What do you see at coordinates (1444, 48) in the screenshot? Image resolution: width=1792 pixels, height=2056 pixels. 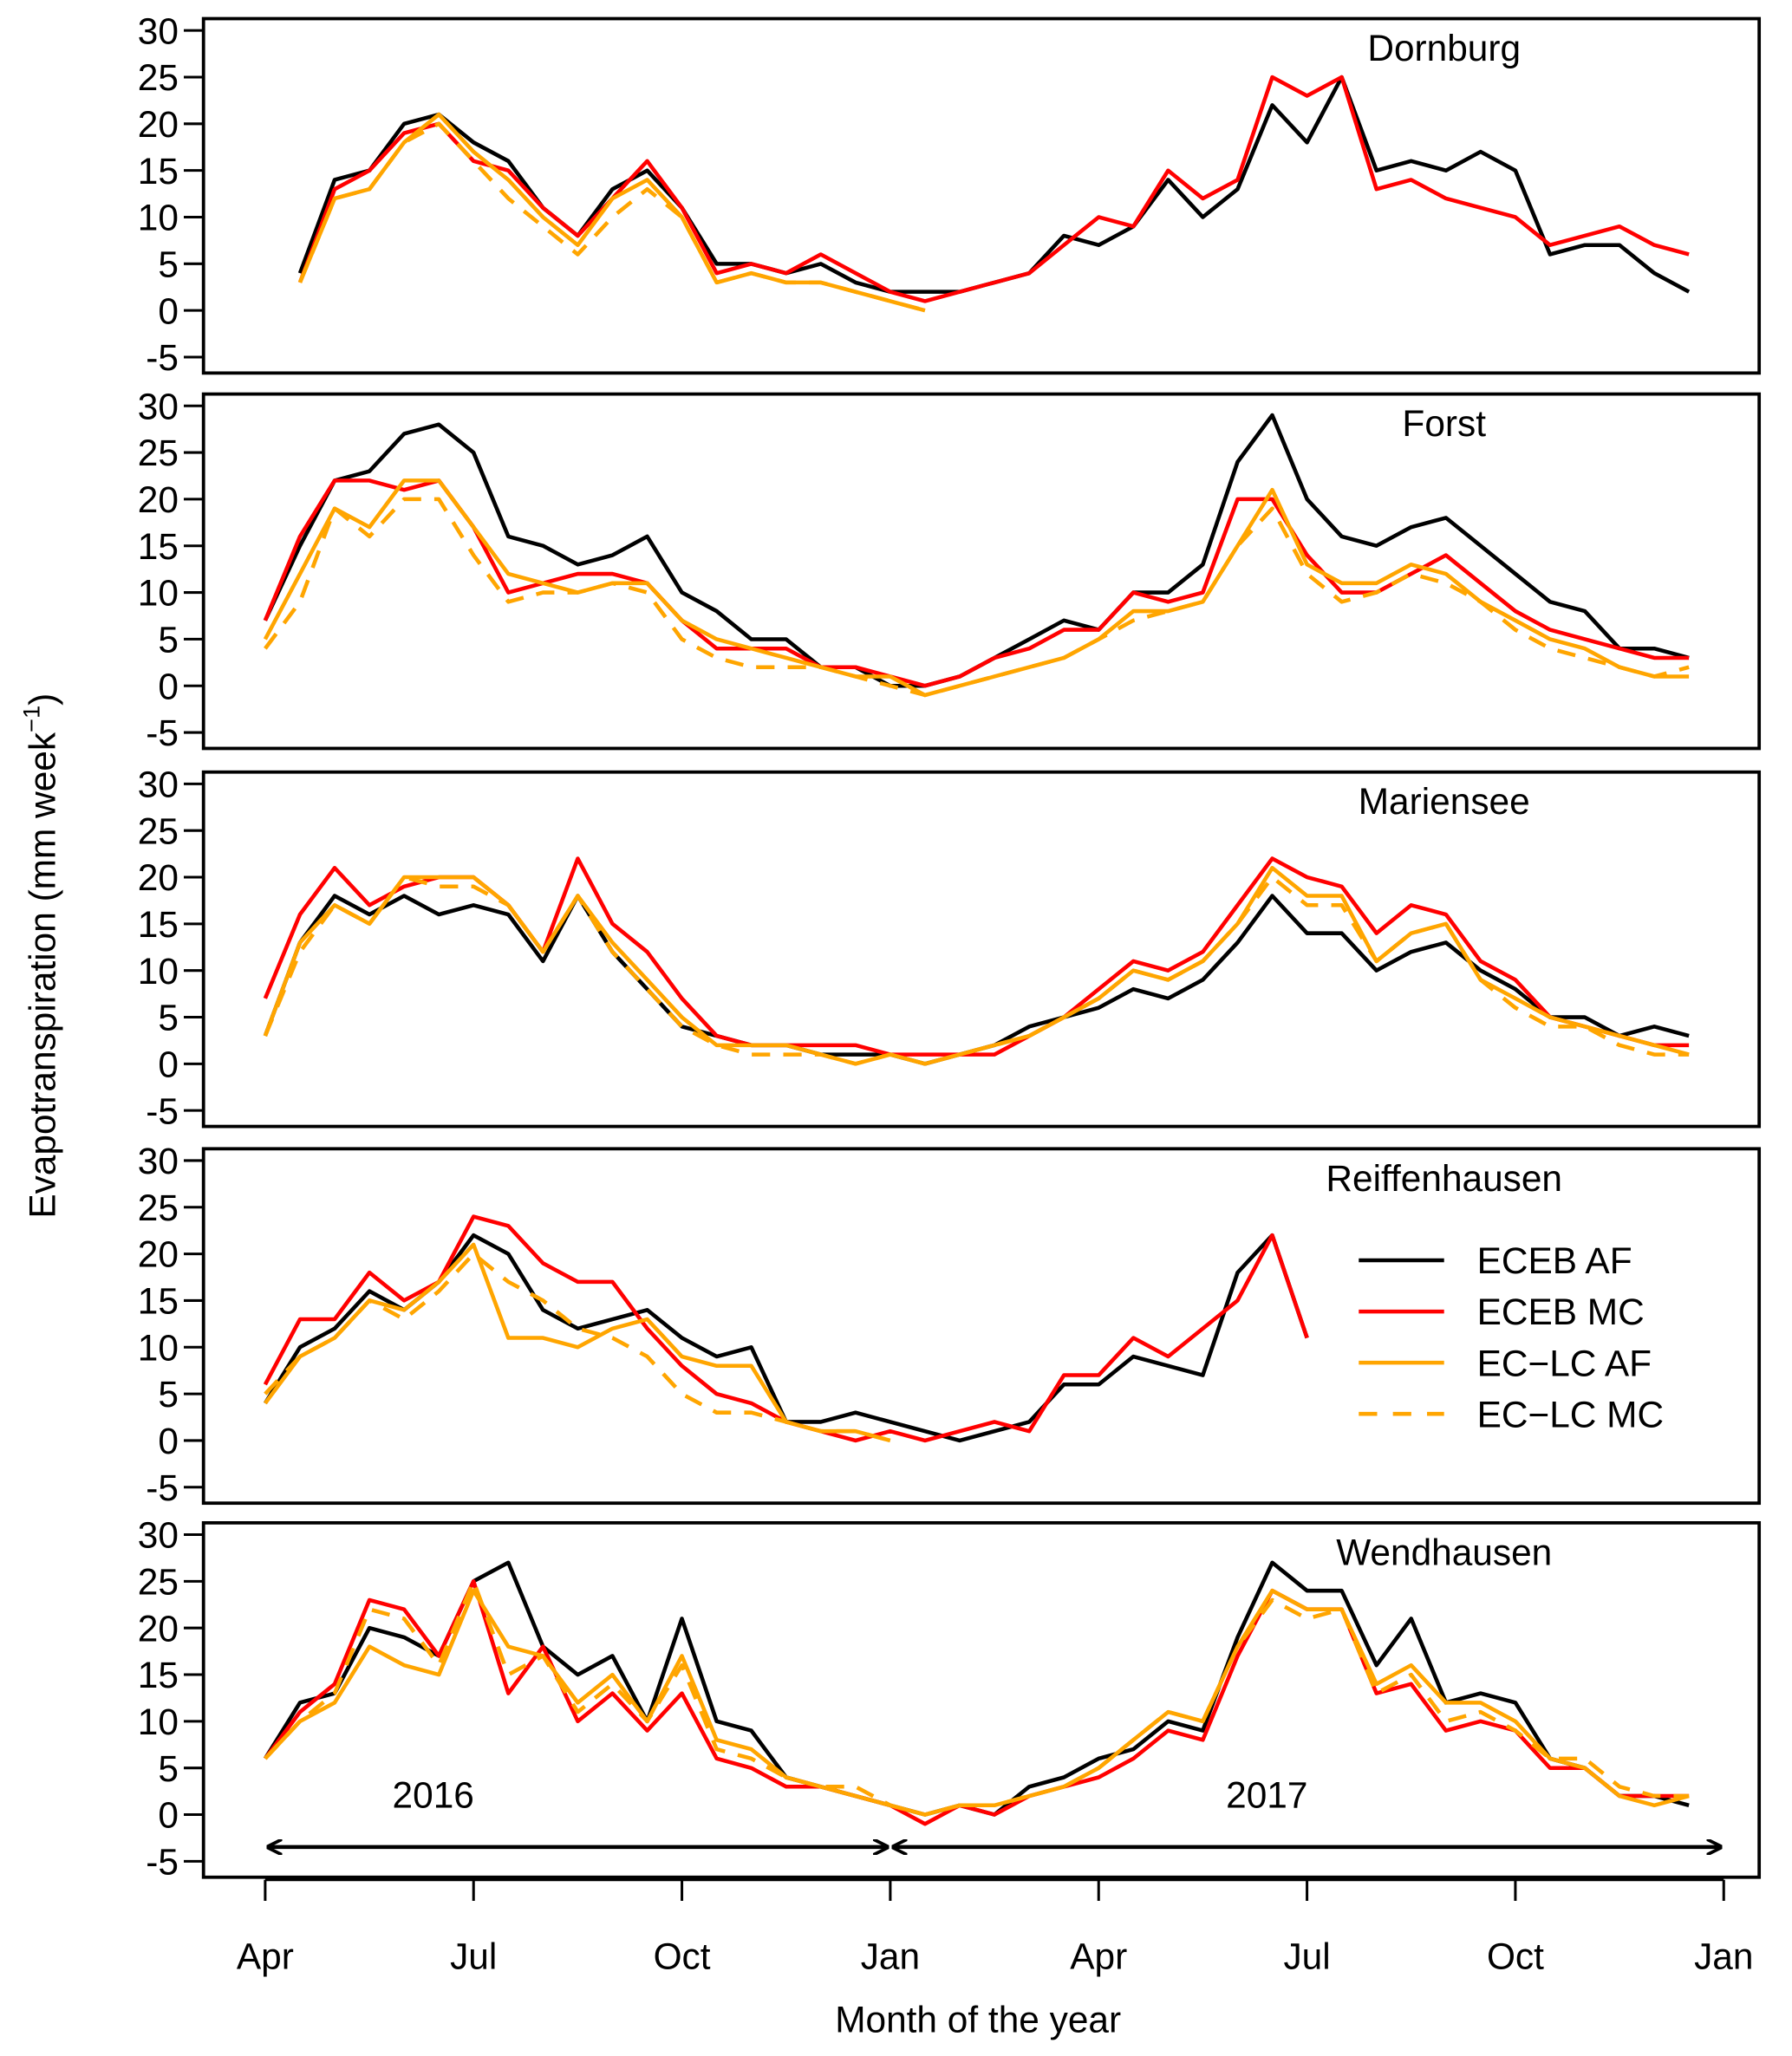 I see `panel-title: Dornburg` at bounding box center [1444, 48].